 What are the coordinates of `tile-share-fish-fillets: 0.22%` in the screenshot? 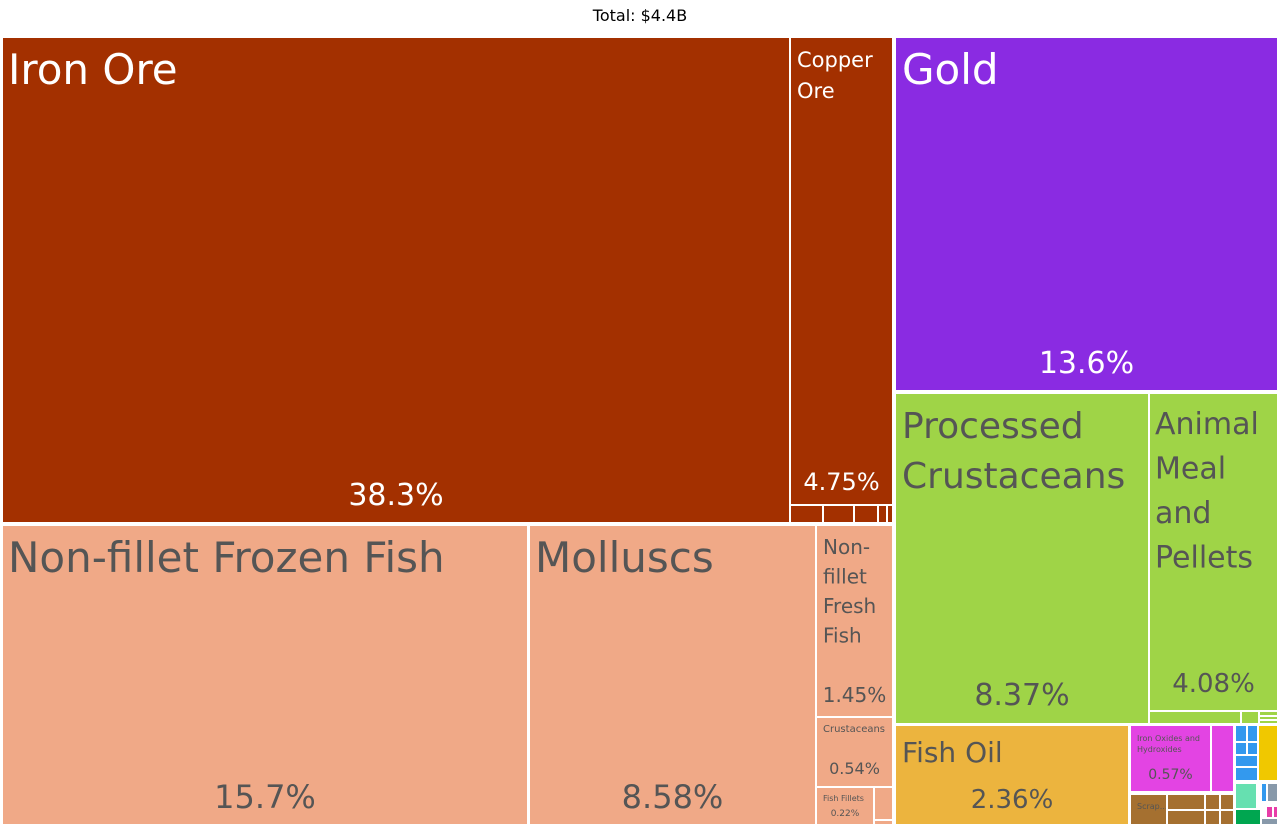 It's located at (845, 814).